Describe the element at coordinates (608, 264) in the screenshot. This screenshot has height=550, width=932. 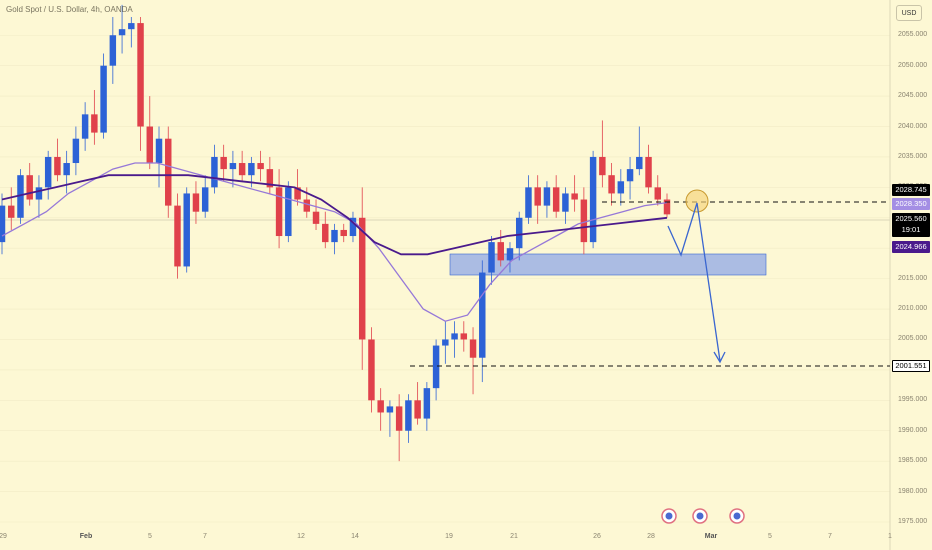
I see `demand-zone` at that location.